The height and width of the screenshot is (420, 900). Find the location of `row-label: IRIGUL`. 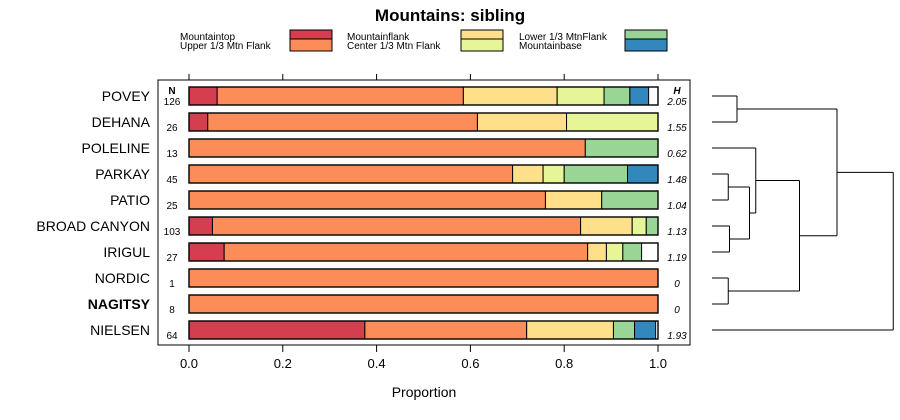

row-label: IRIGUL is located at coordinates (126, 252).